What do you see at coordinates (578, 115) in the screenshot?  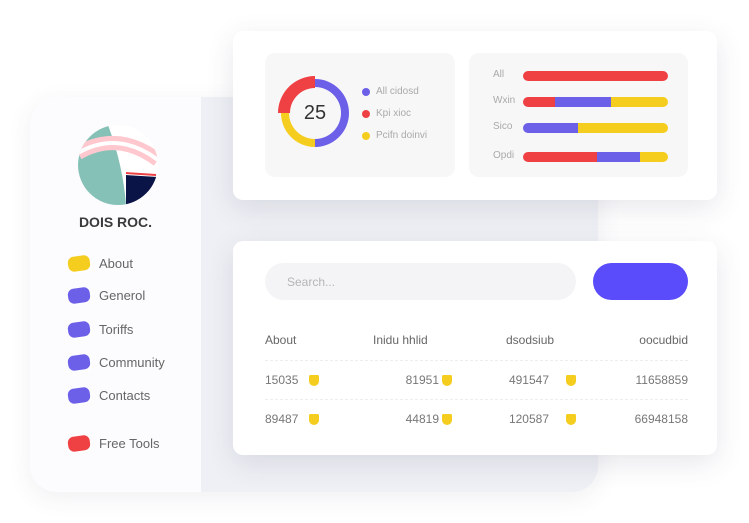 I see `bars-panel: All Wxin Sico Opdi` at bounding box center [578, 115].